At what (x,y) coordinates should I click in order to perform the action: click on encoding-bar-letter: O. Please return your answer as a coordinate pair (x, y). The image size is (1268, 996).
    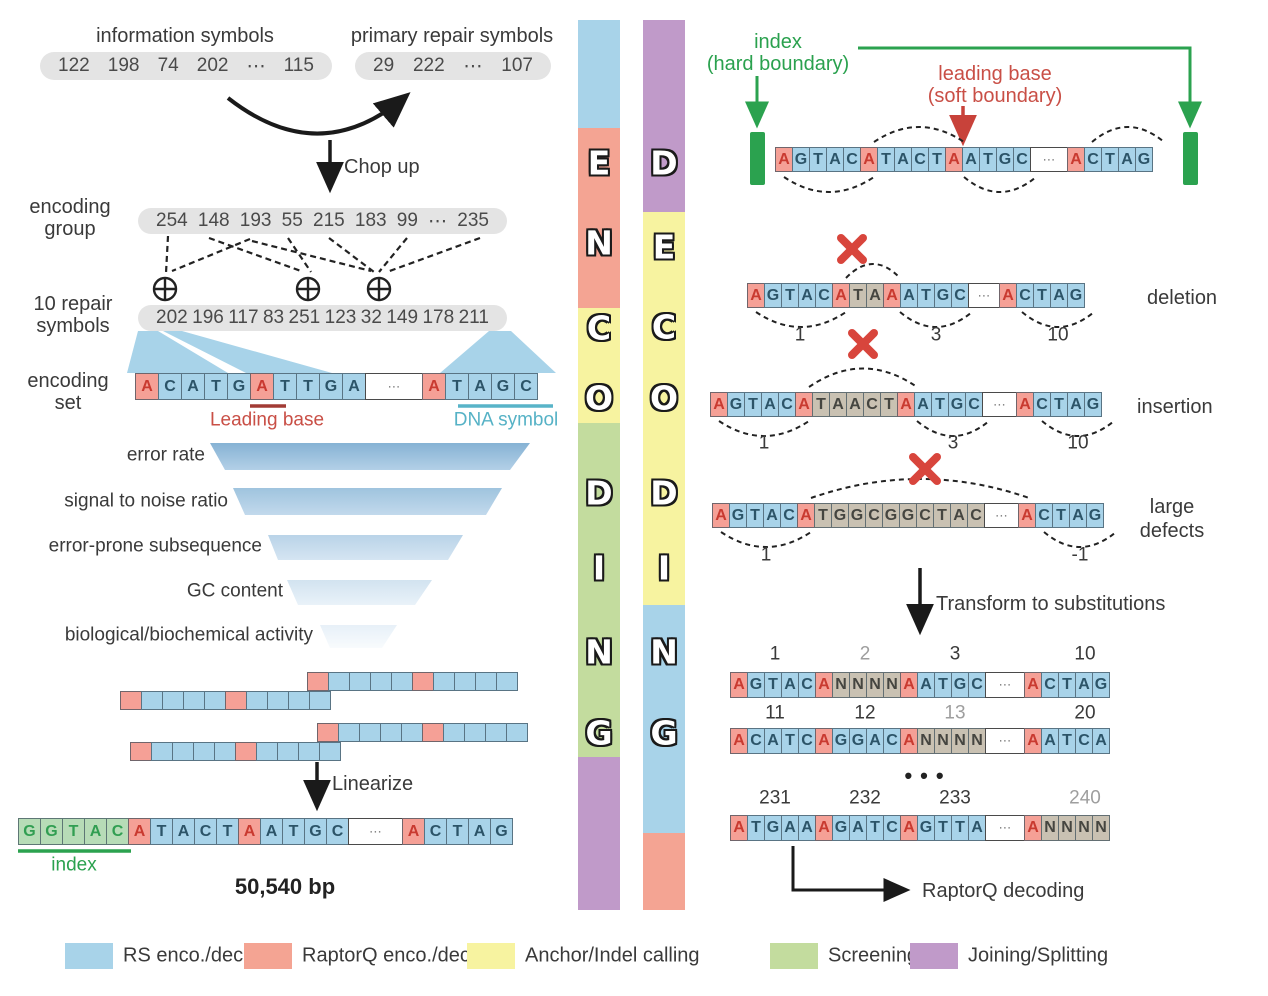
    Looking at the image, I should click on (599, 398).